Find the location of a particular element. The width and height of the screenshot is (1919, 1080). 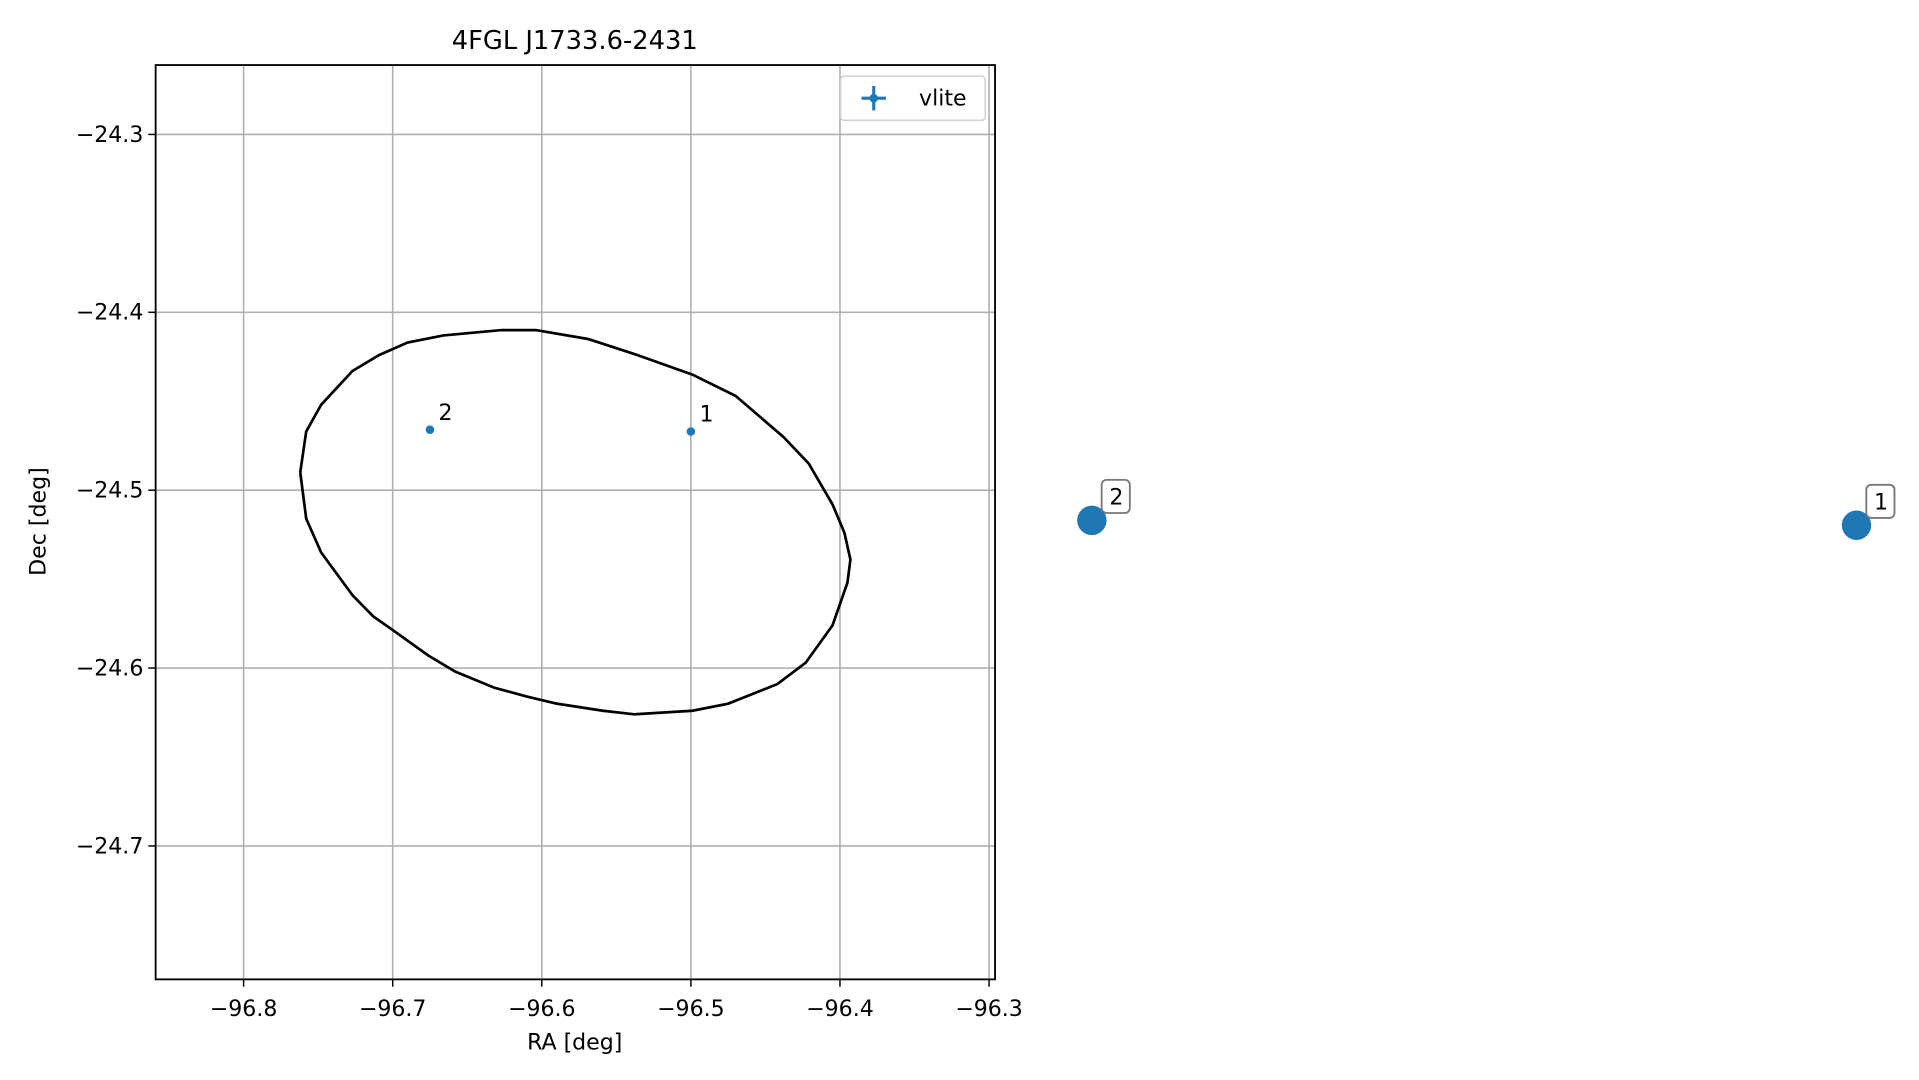

y-tick-label: −24.3 is located at coordinates (110, 135).